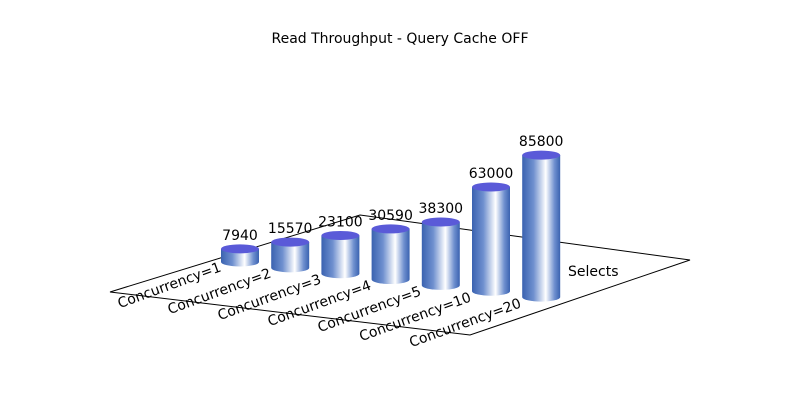  I want to click on value-label: 63000, so click(491, 174).